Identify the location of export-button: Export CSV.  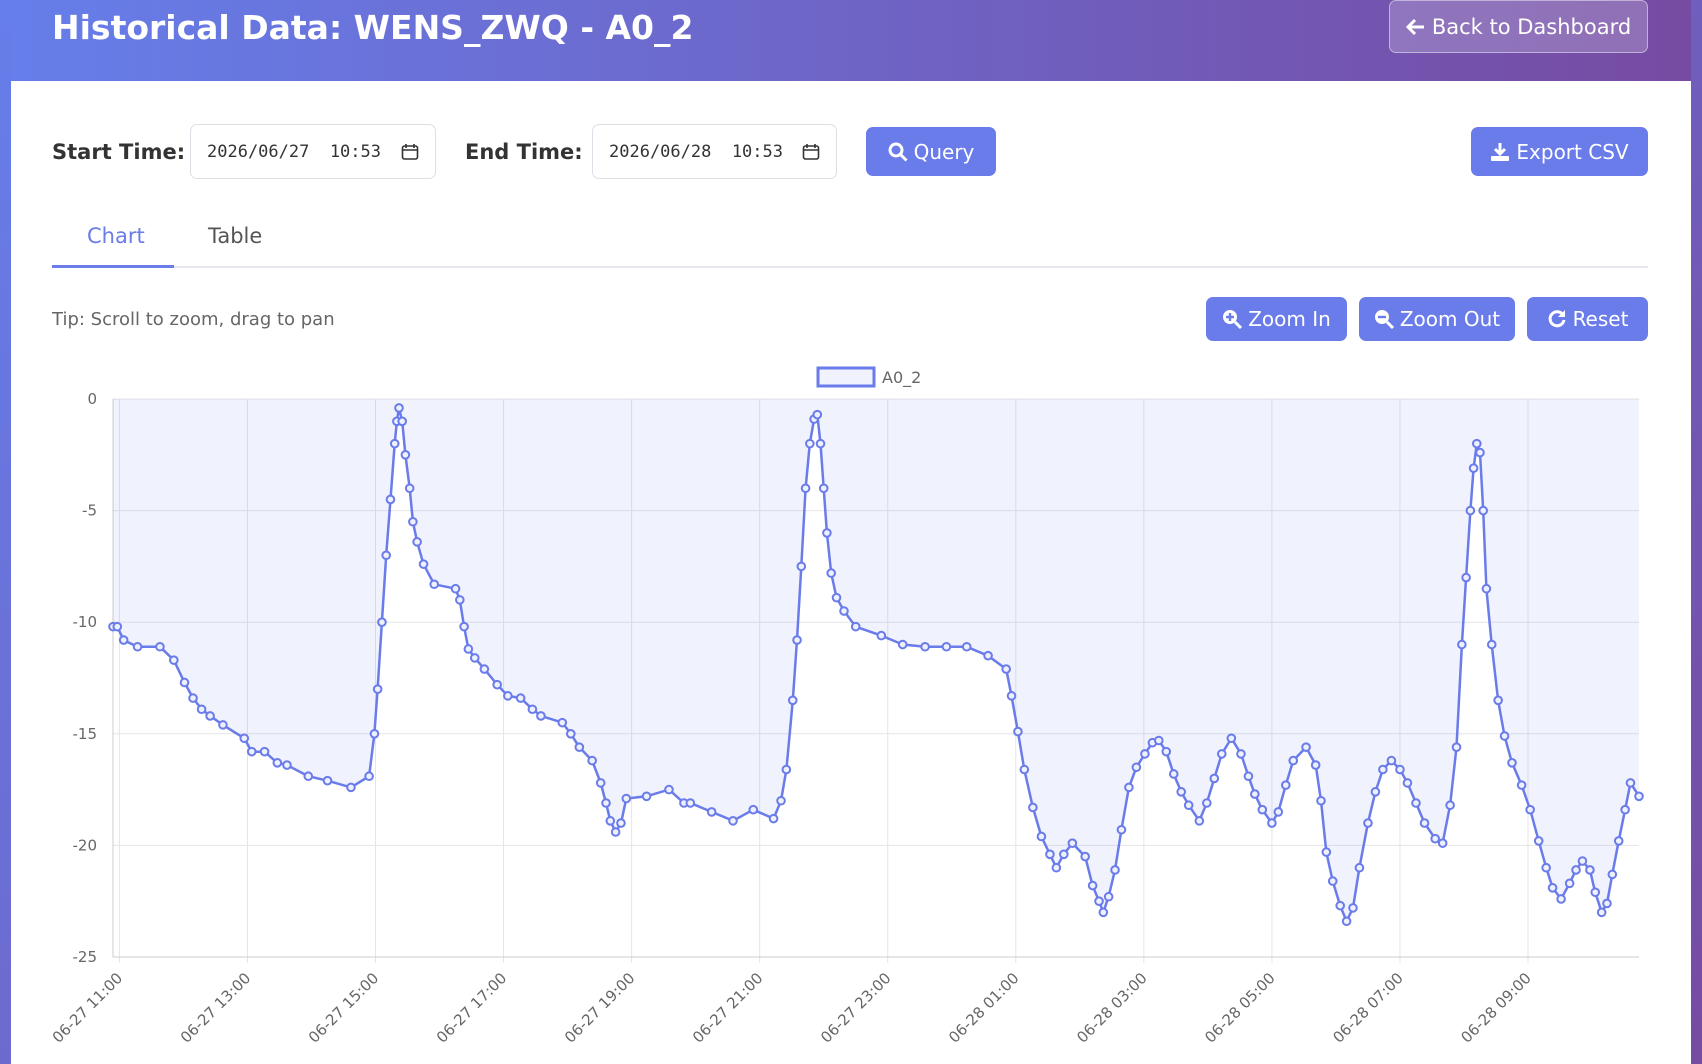
(1559, 151).